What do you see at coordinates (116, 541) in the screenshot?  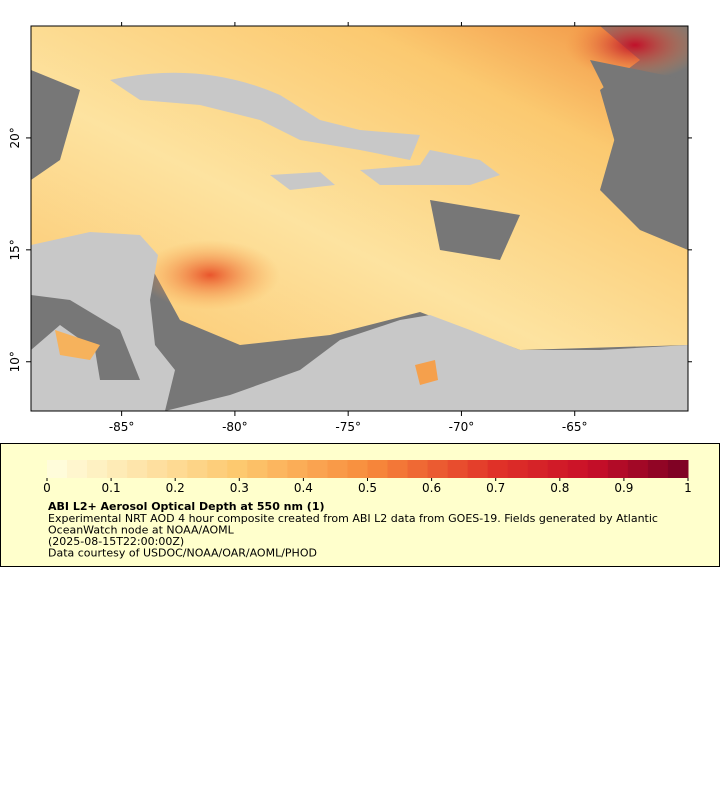 I see `legend-line: (2025-08-15T22:00:00Z)` at bounding box center [116, 541].